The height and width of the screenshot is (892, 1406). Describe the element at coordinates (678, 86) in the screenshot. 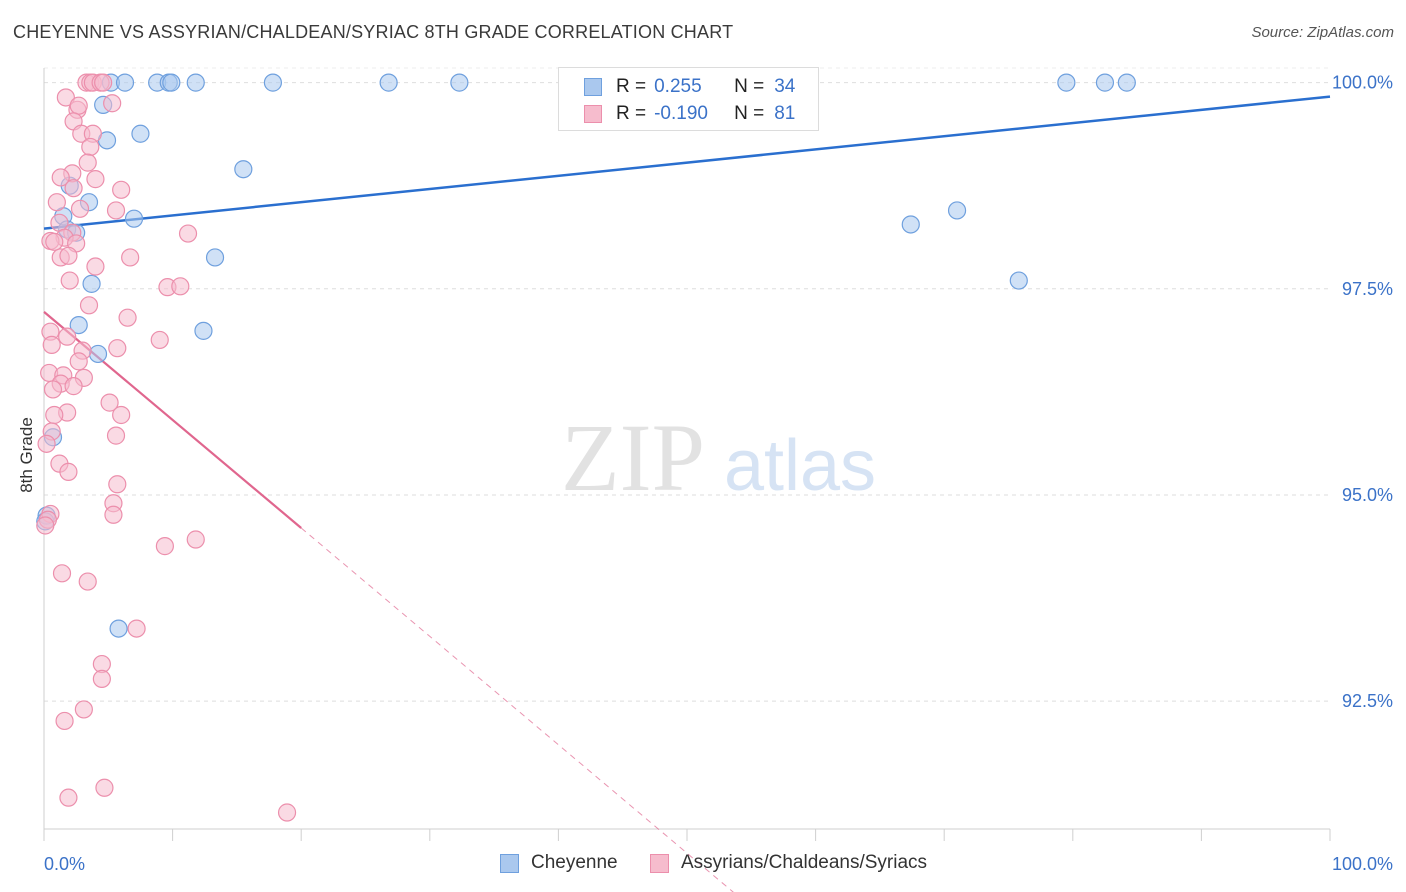

I see `r-value-cheyenne: 0.255` at that location.